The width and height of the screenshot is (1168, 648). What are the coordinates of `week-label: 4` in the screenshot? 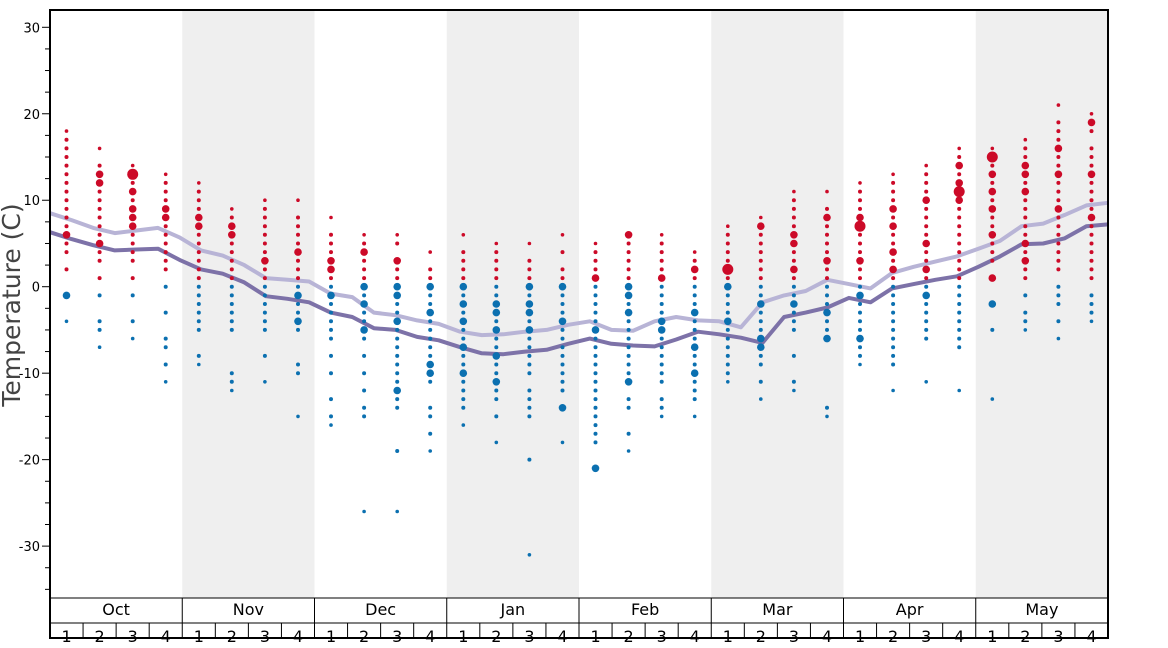 It's located at (562, 636).